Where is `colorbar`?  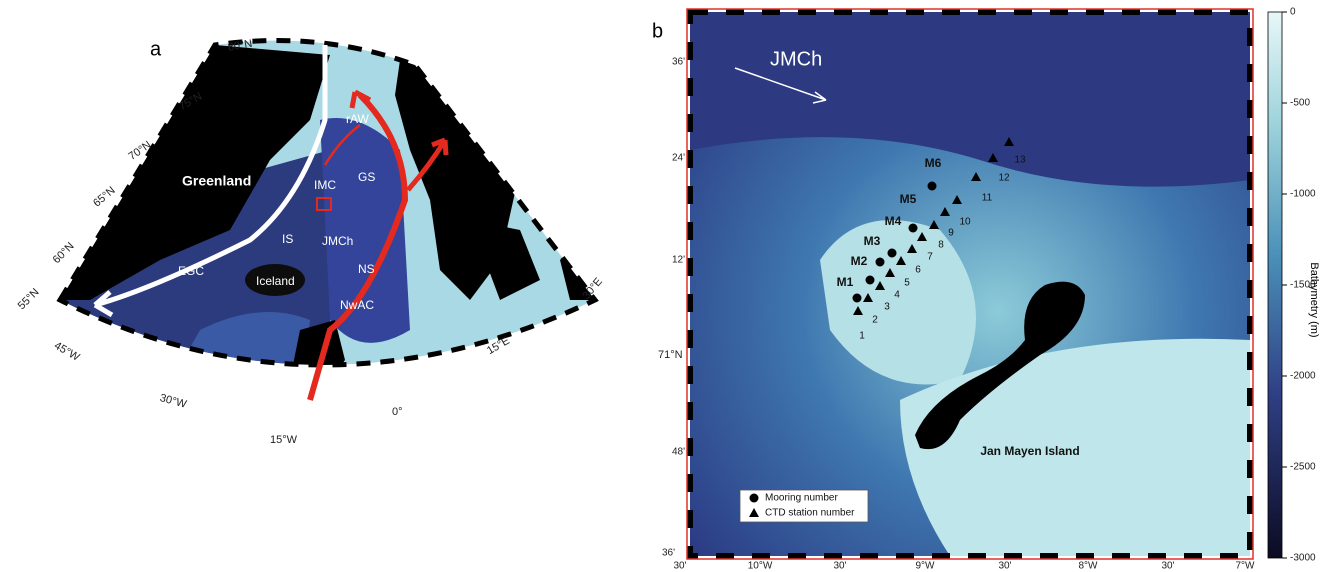
colorbar is located at coordinates (1275, 285).